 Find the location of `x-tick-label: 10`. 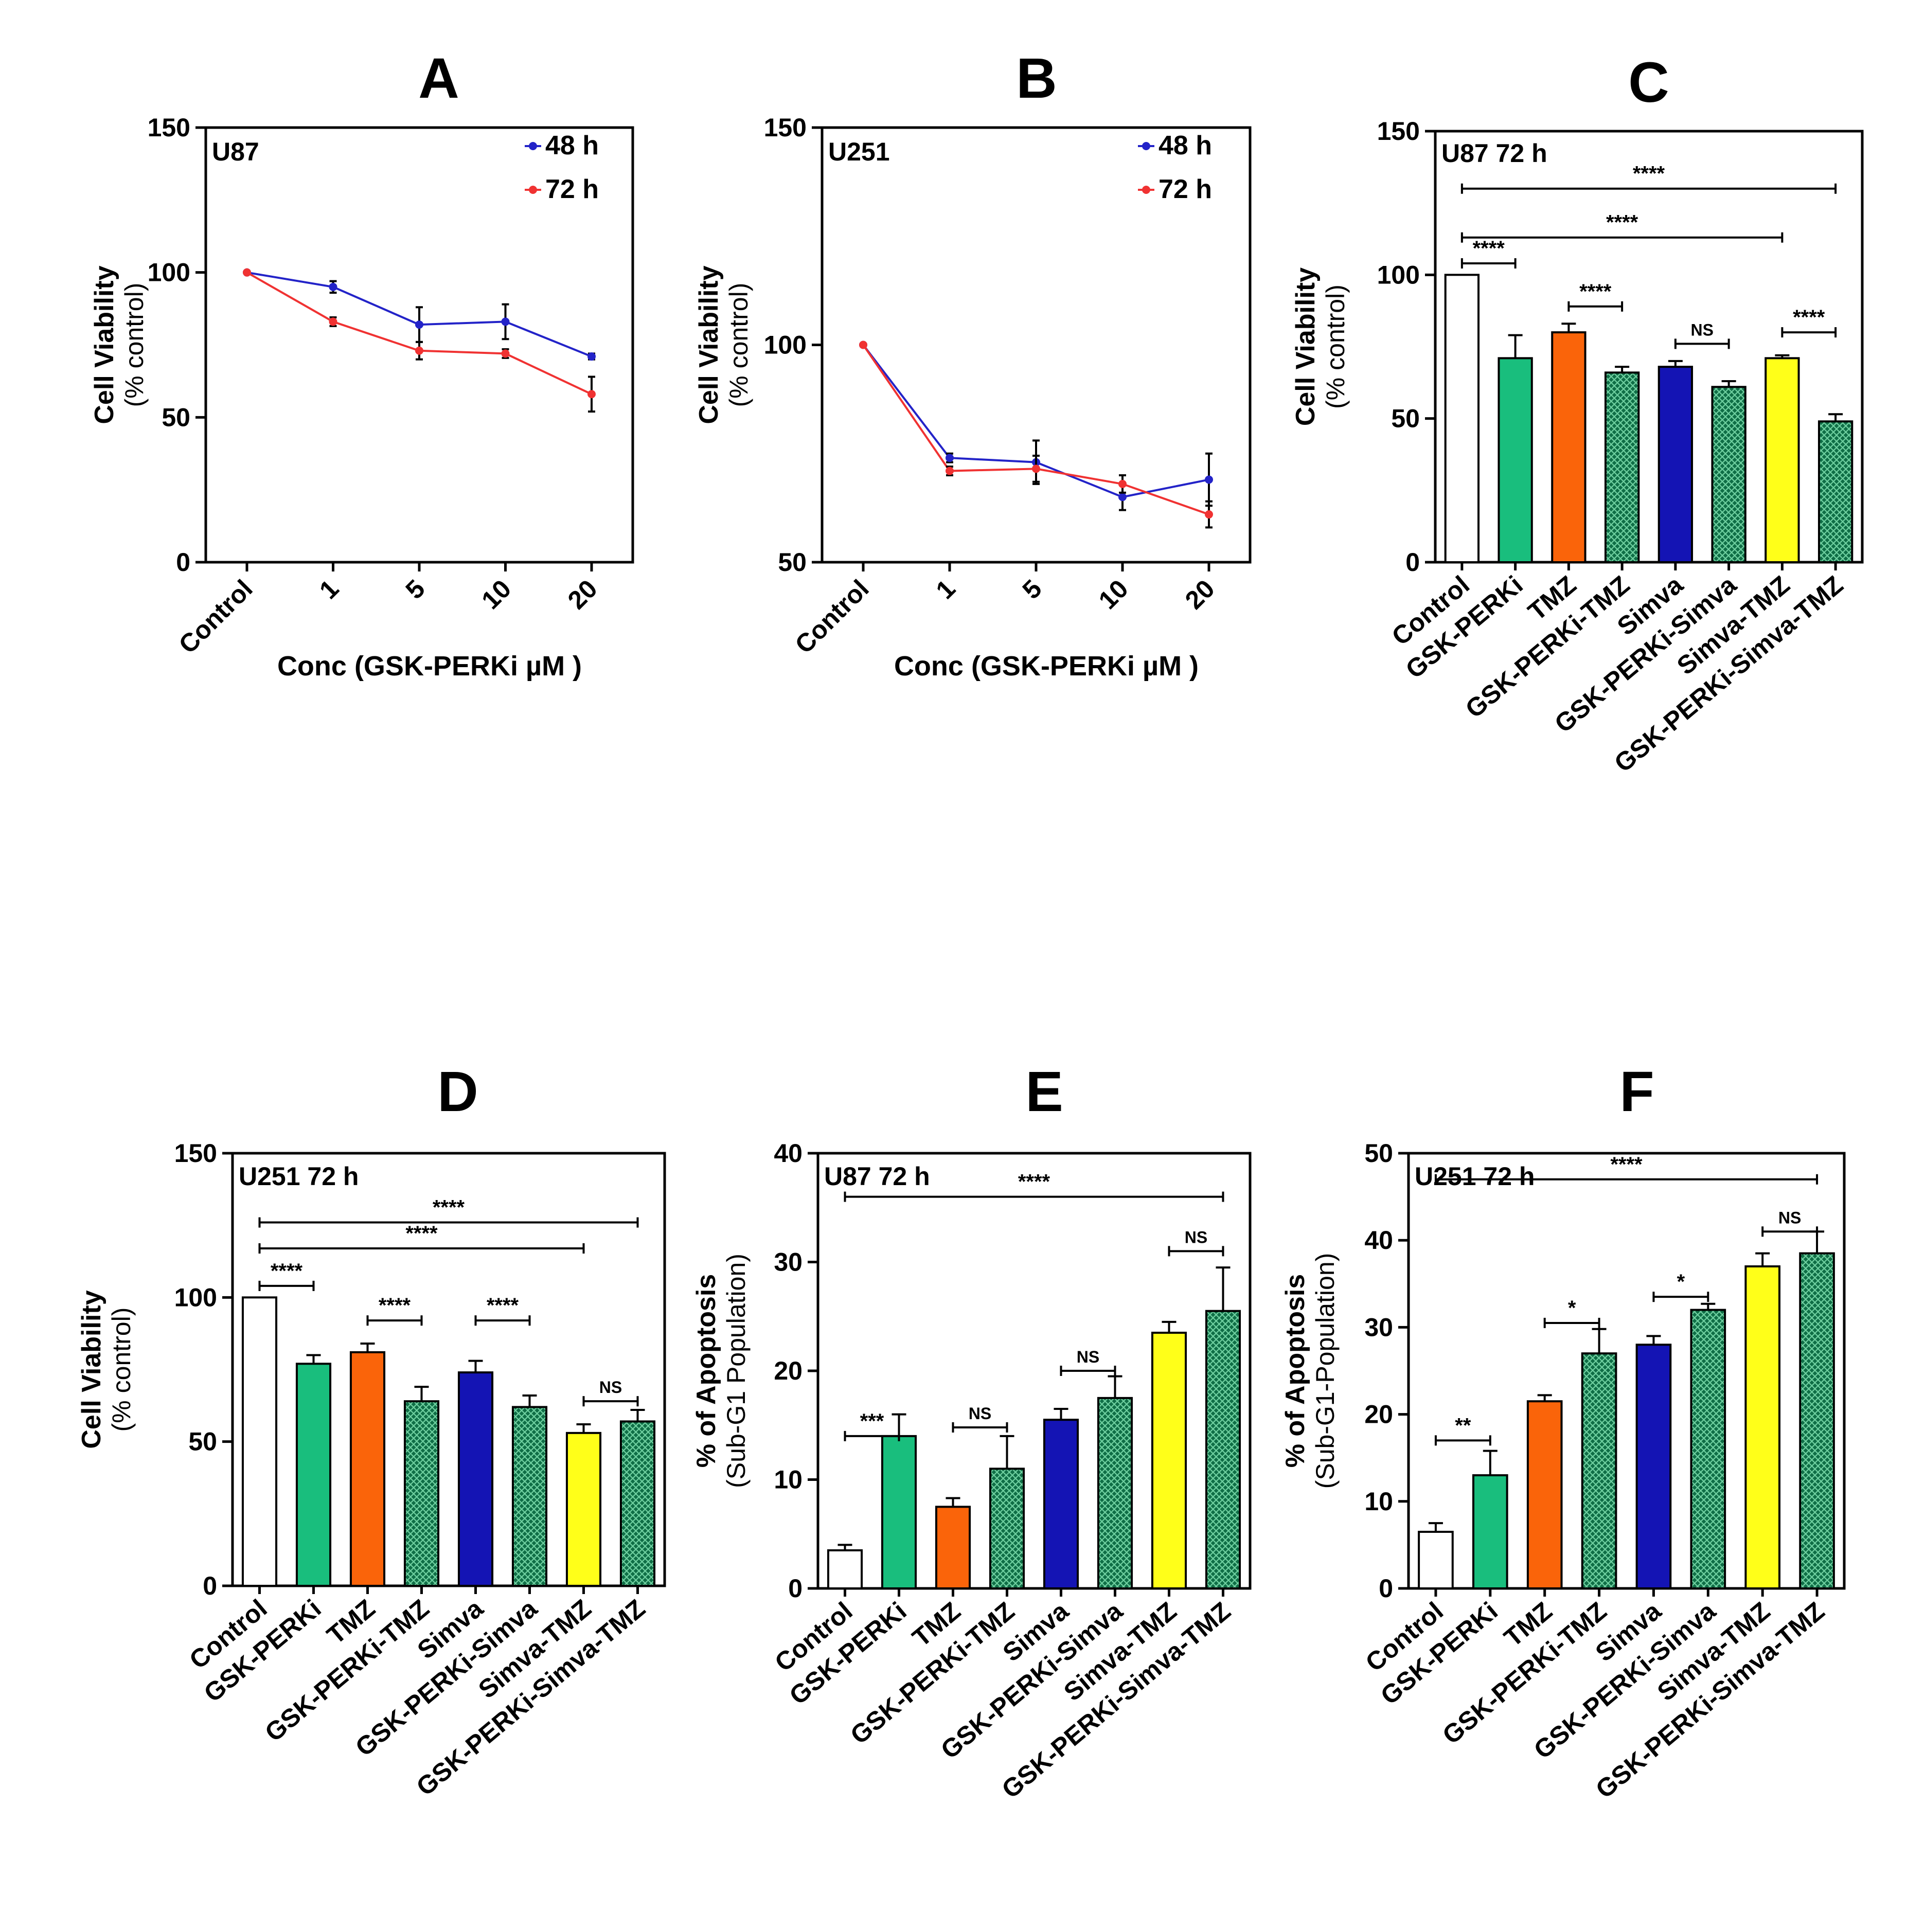

x-tick-label: 10 is located at coordinates (496, 594).